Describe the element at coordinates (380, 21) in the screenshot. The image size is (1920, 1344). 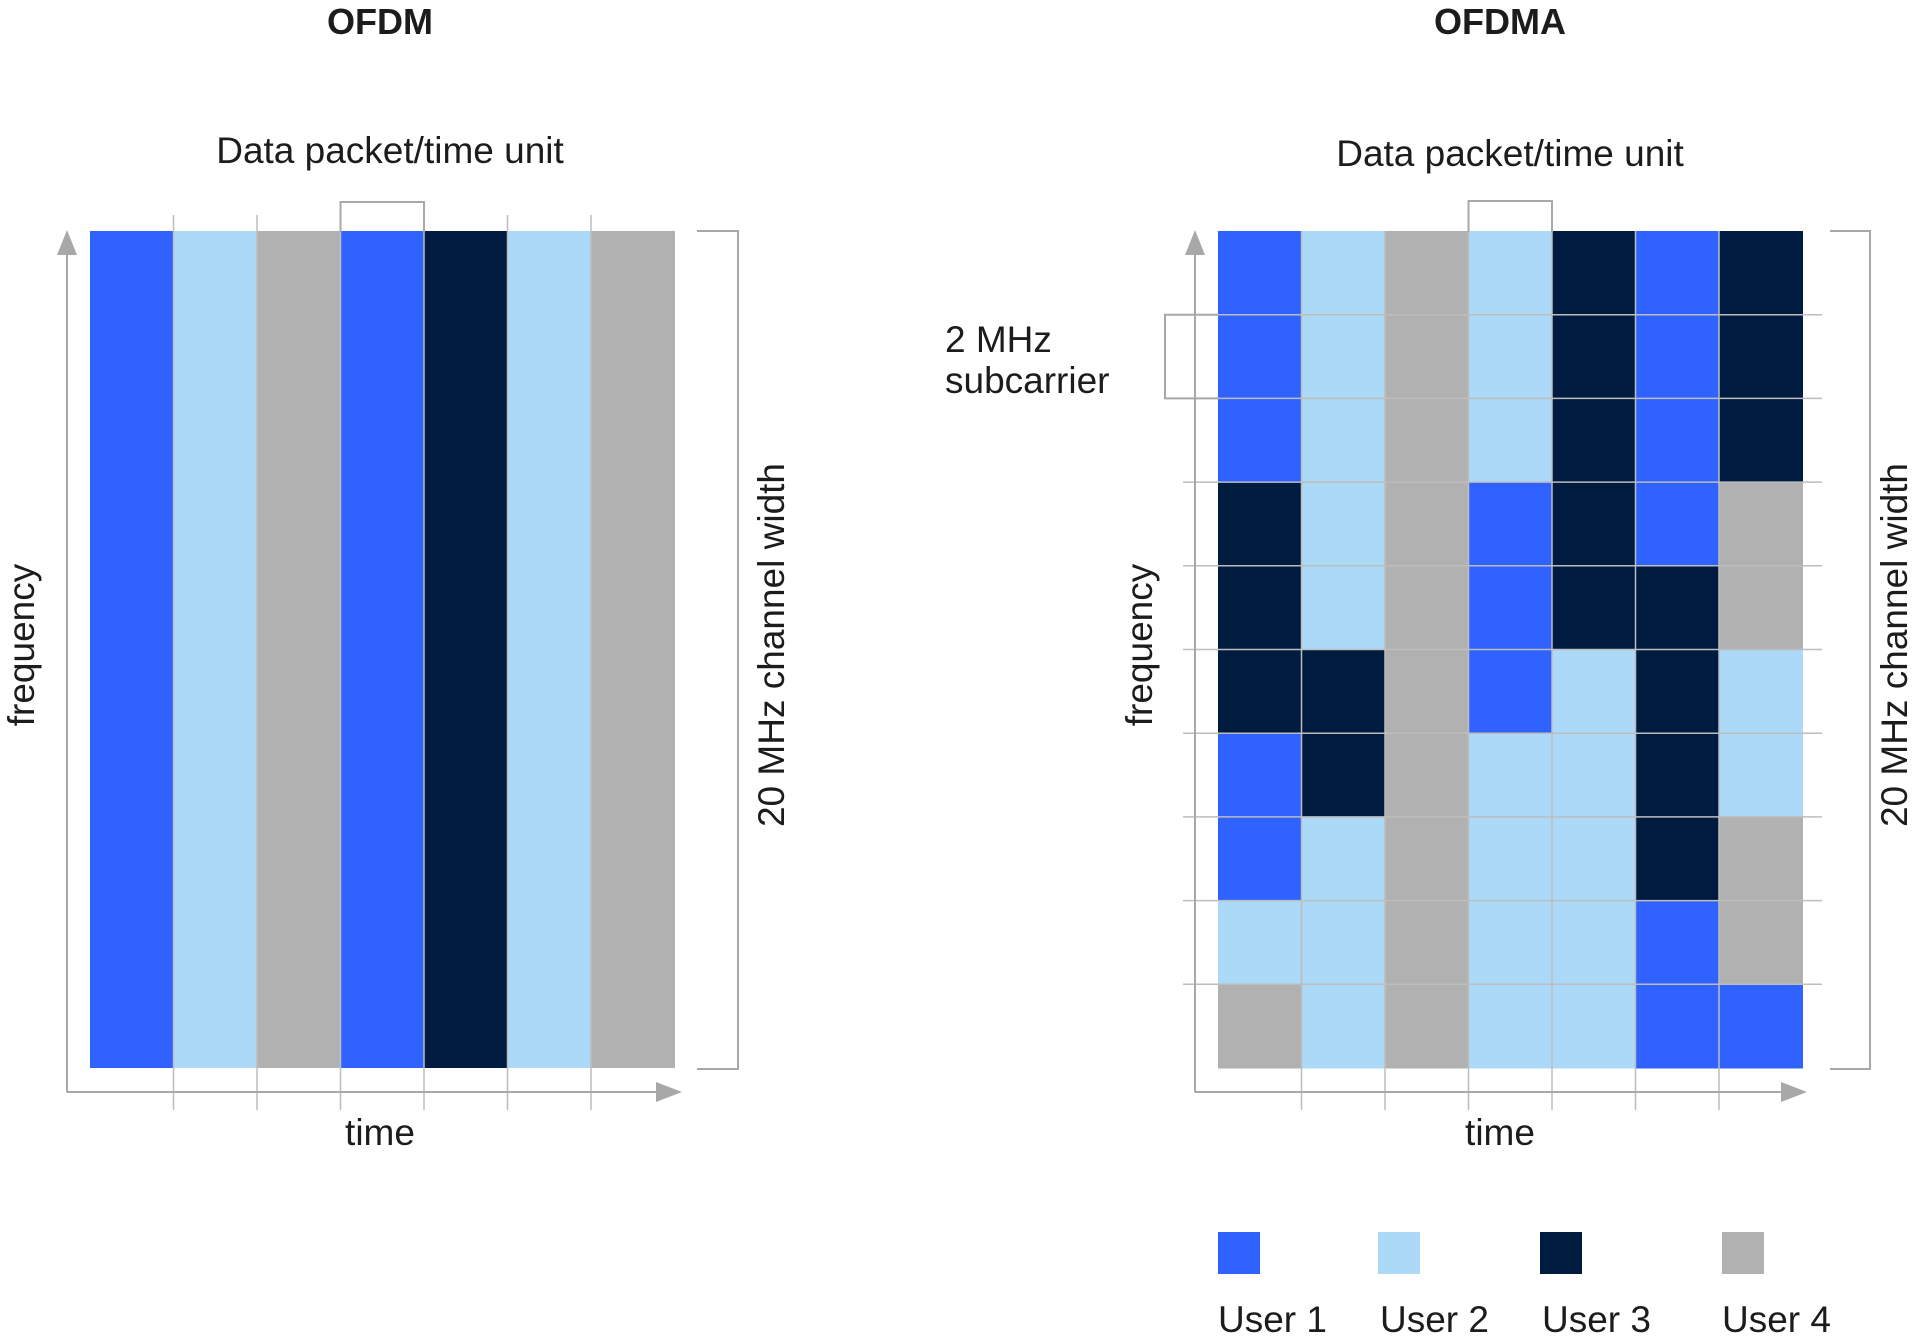
I see `ofdm-title: OFDM` at that location.